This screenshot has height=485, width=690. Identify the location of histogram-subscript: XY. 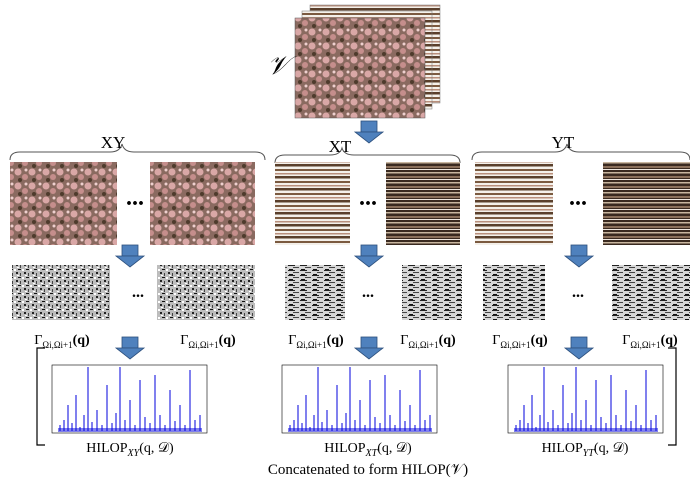
(134, 453).